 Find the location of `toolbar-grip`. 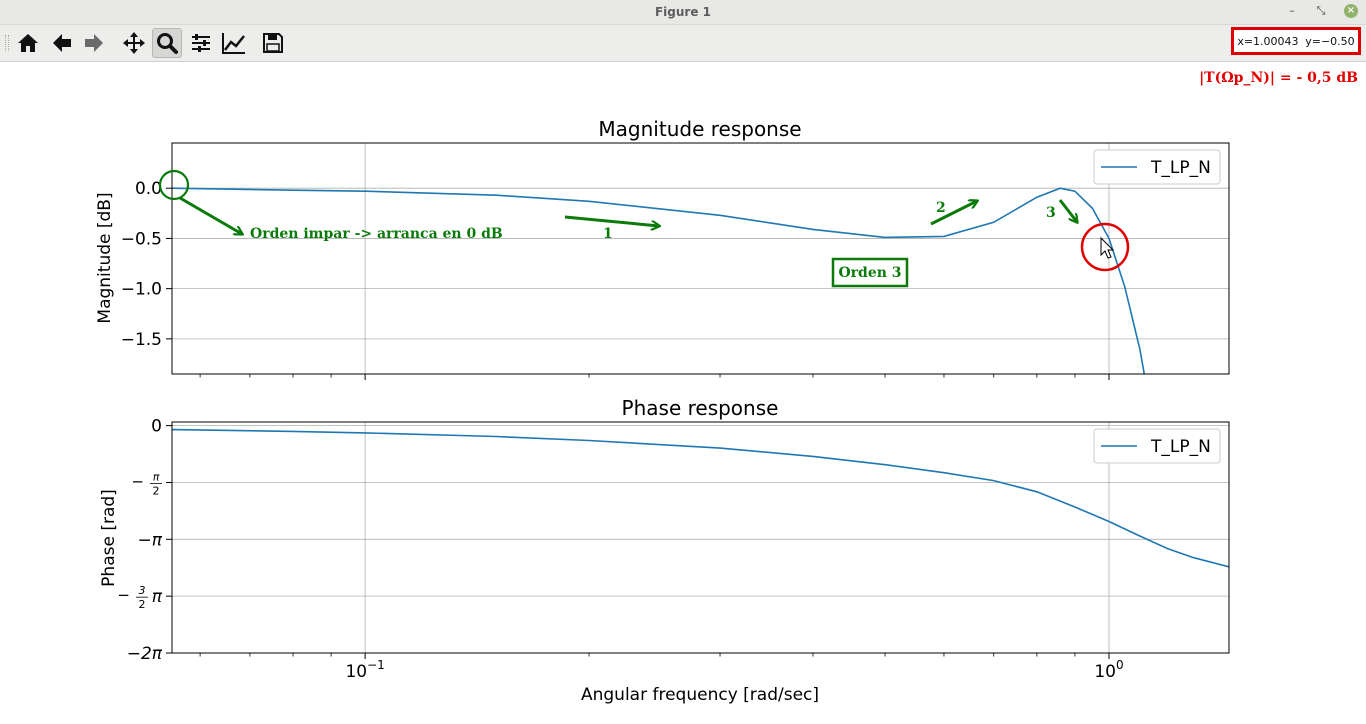

toolbar-grip is located at coordinates (7, 43).